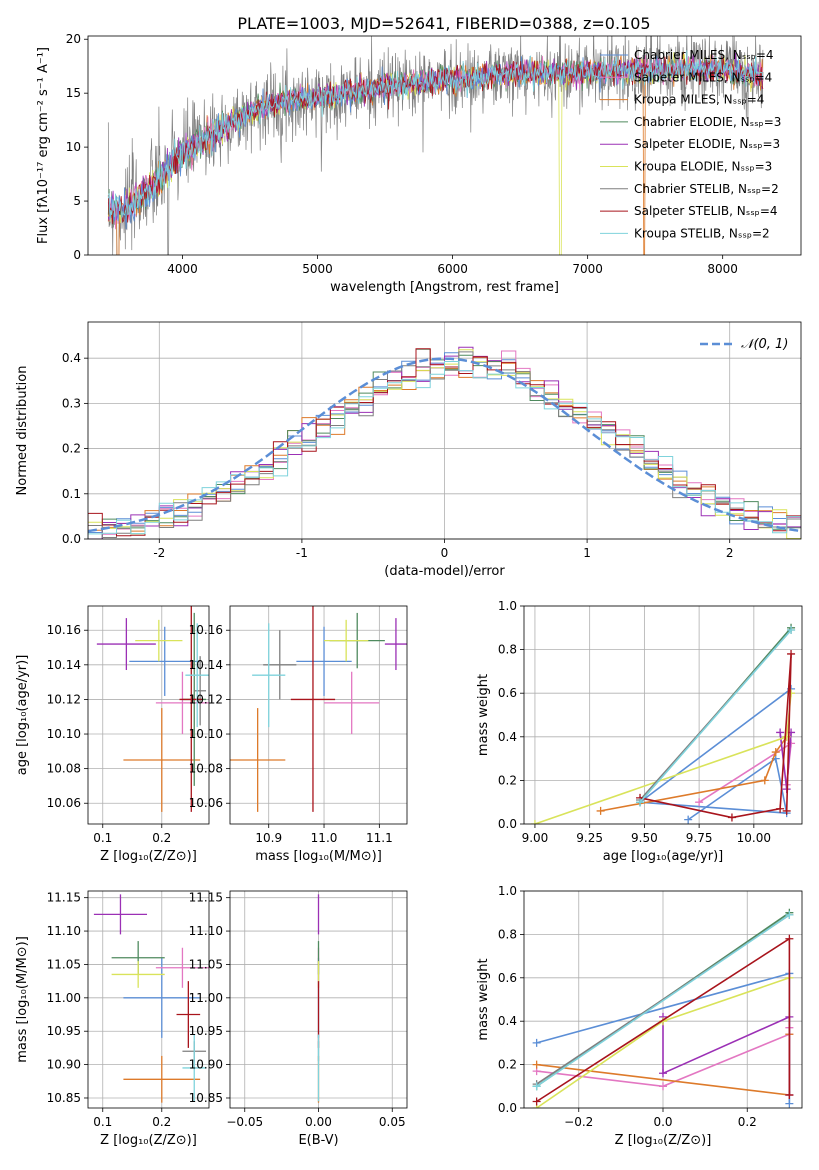  I want to click on plot-area-age_vs_Z, so click(152, 709).